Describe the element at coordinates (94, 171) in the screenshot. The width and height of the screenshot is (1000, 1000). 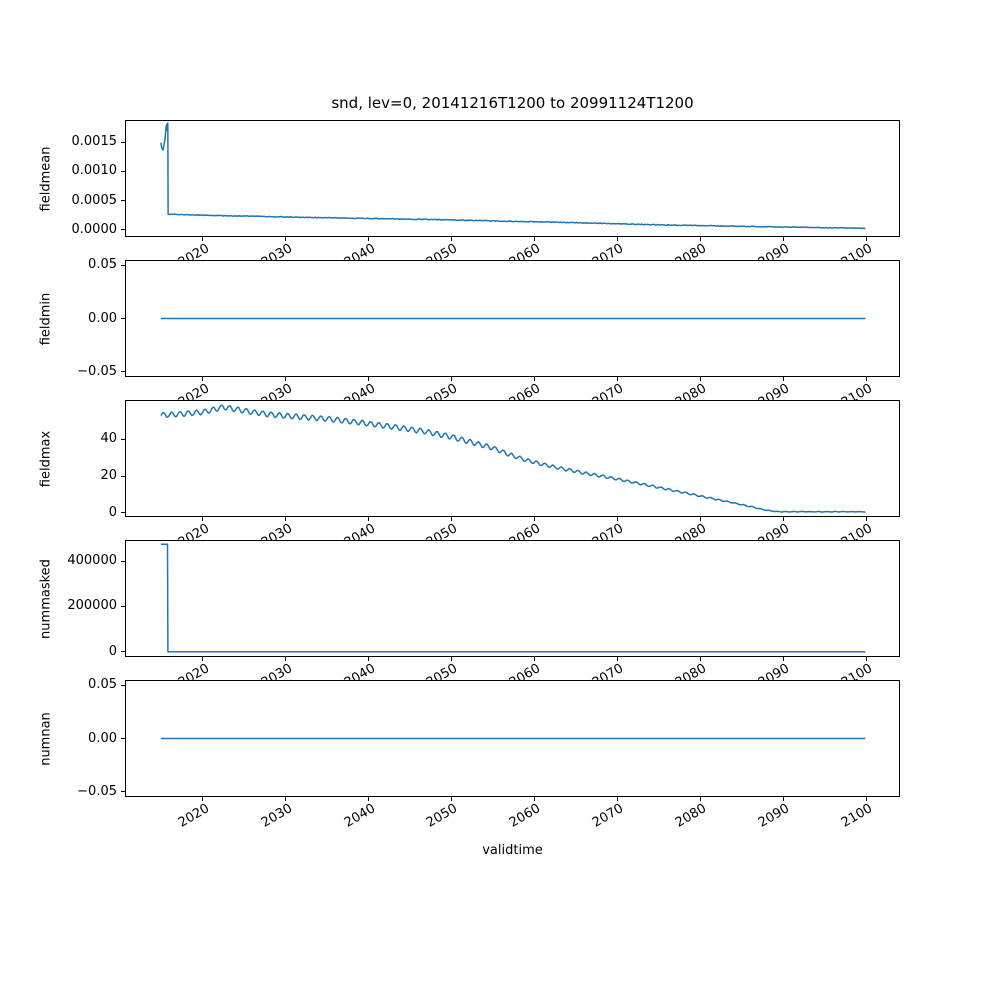
I see `y-tick-label: 0.0010` at that location.